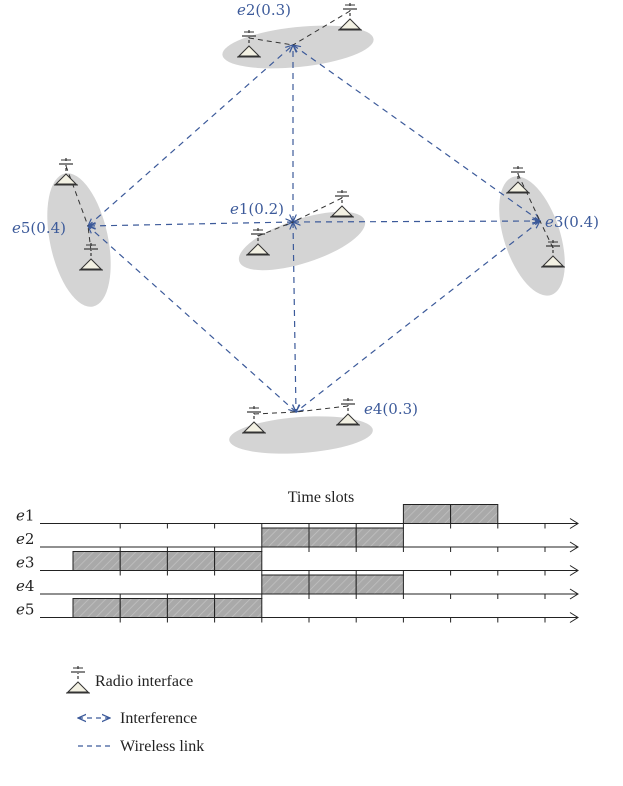  Describe the element at coordinates (264, 10) in the screenshot. I see `node-label-e2: e2(0.3)` at that location.